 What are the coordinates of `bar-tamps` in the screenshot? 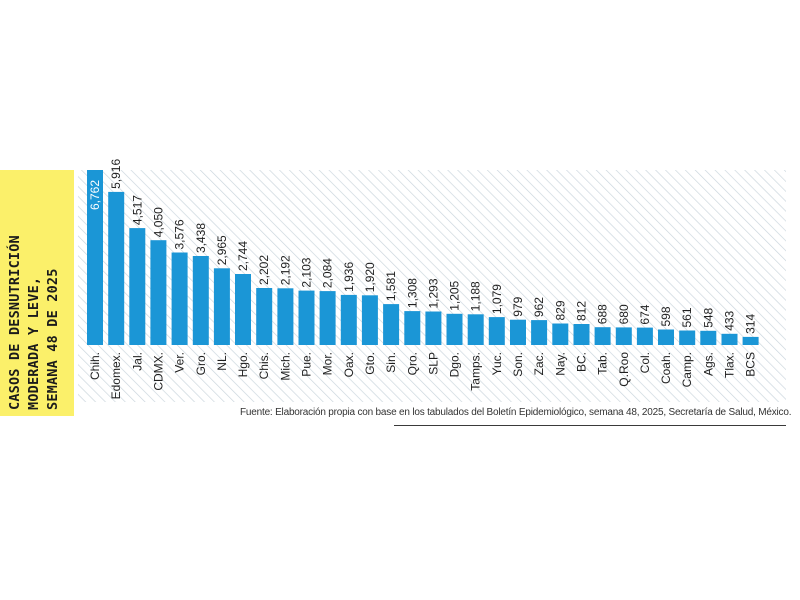 It's located at (475, 329).